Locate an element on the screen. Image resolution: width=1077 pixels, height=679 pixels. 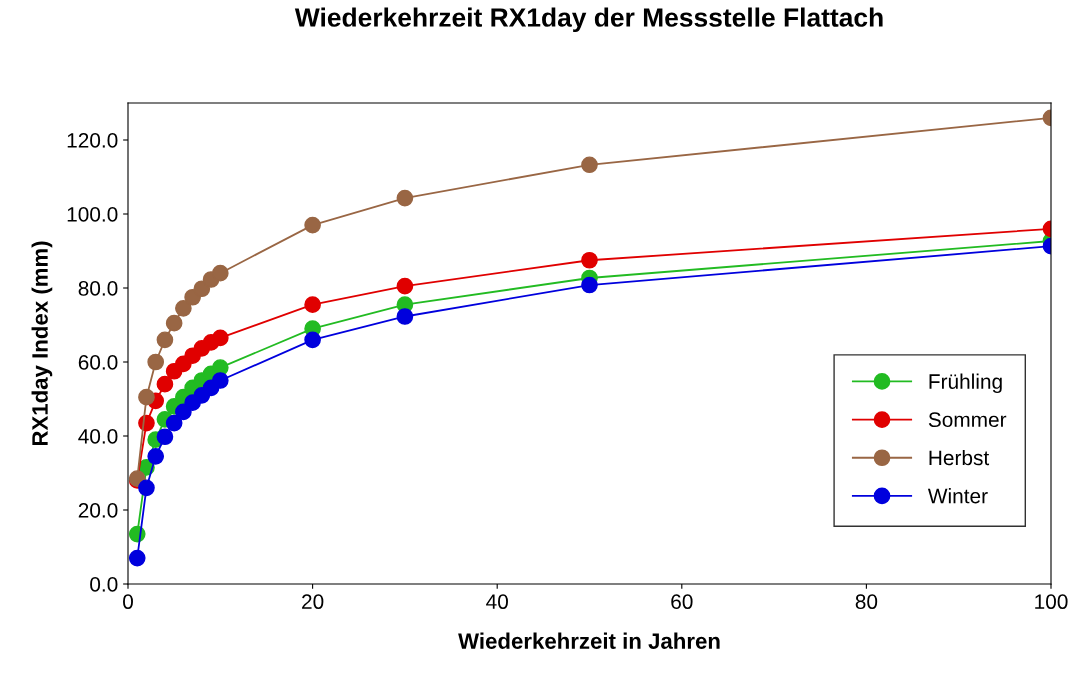
y-axis-title: RX1day Index (mm) is located at coordinates (42, 343).